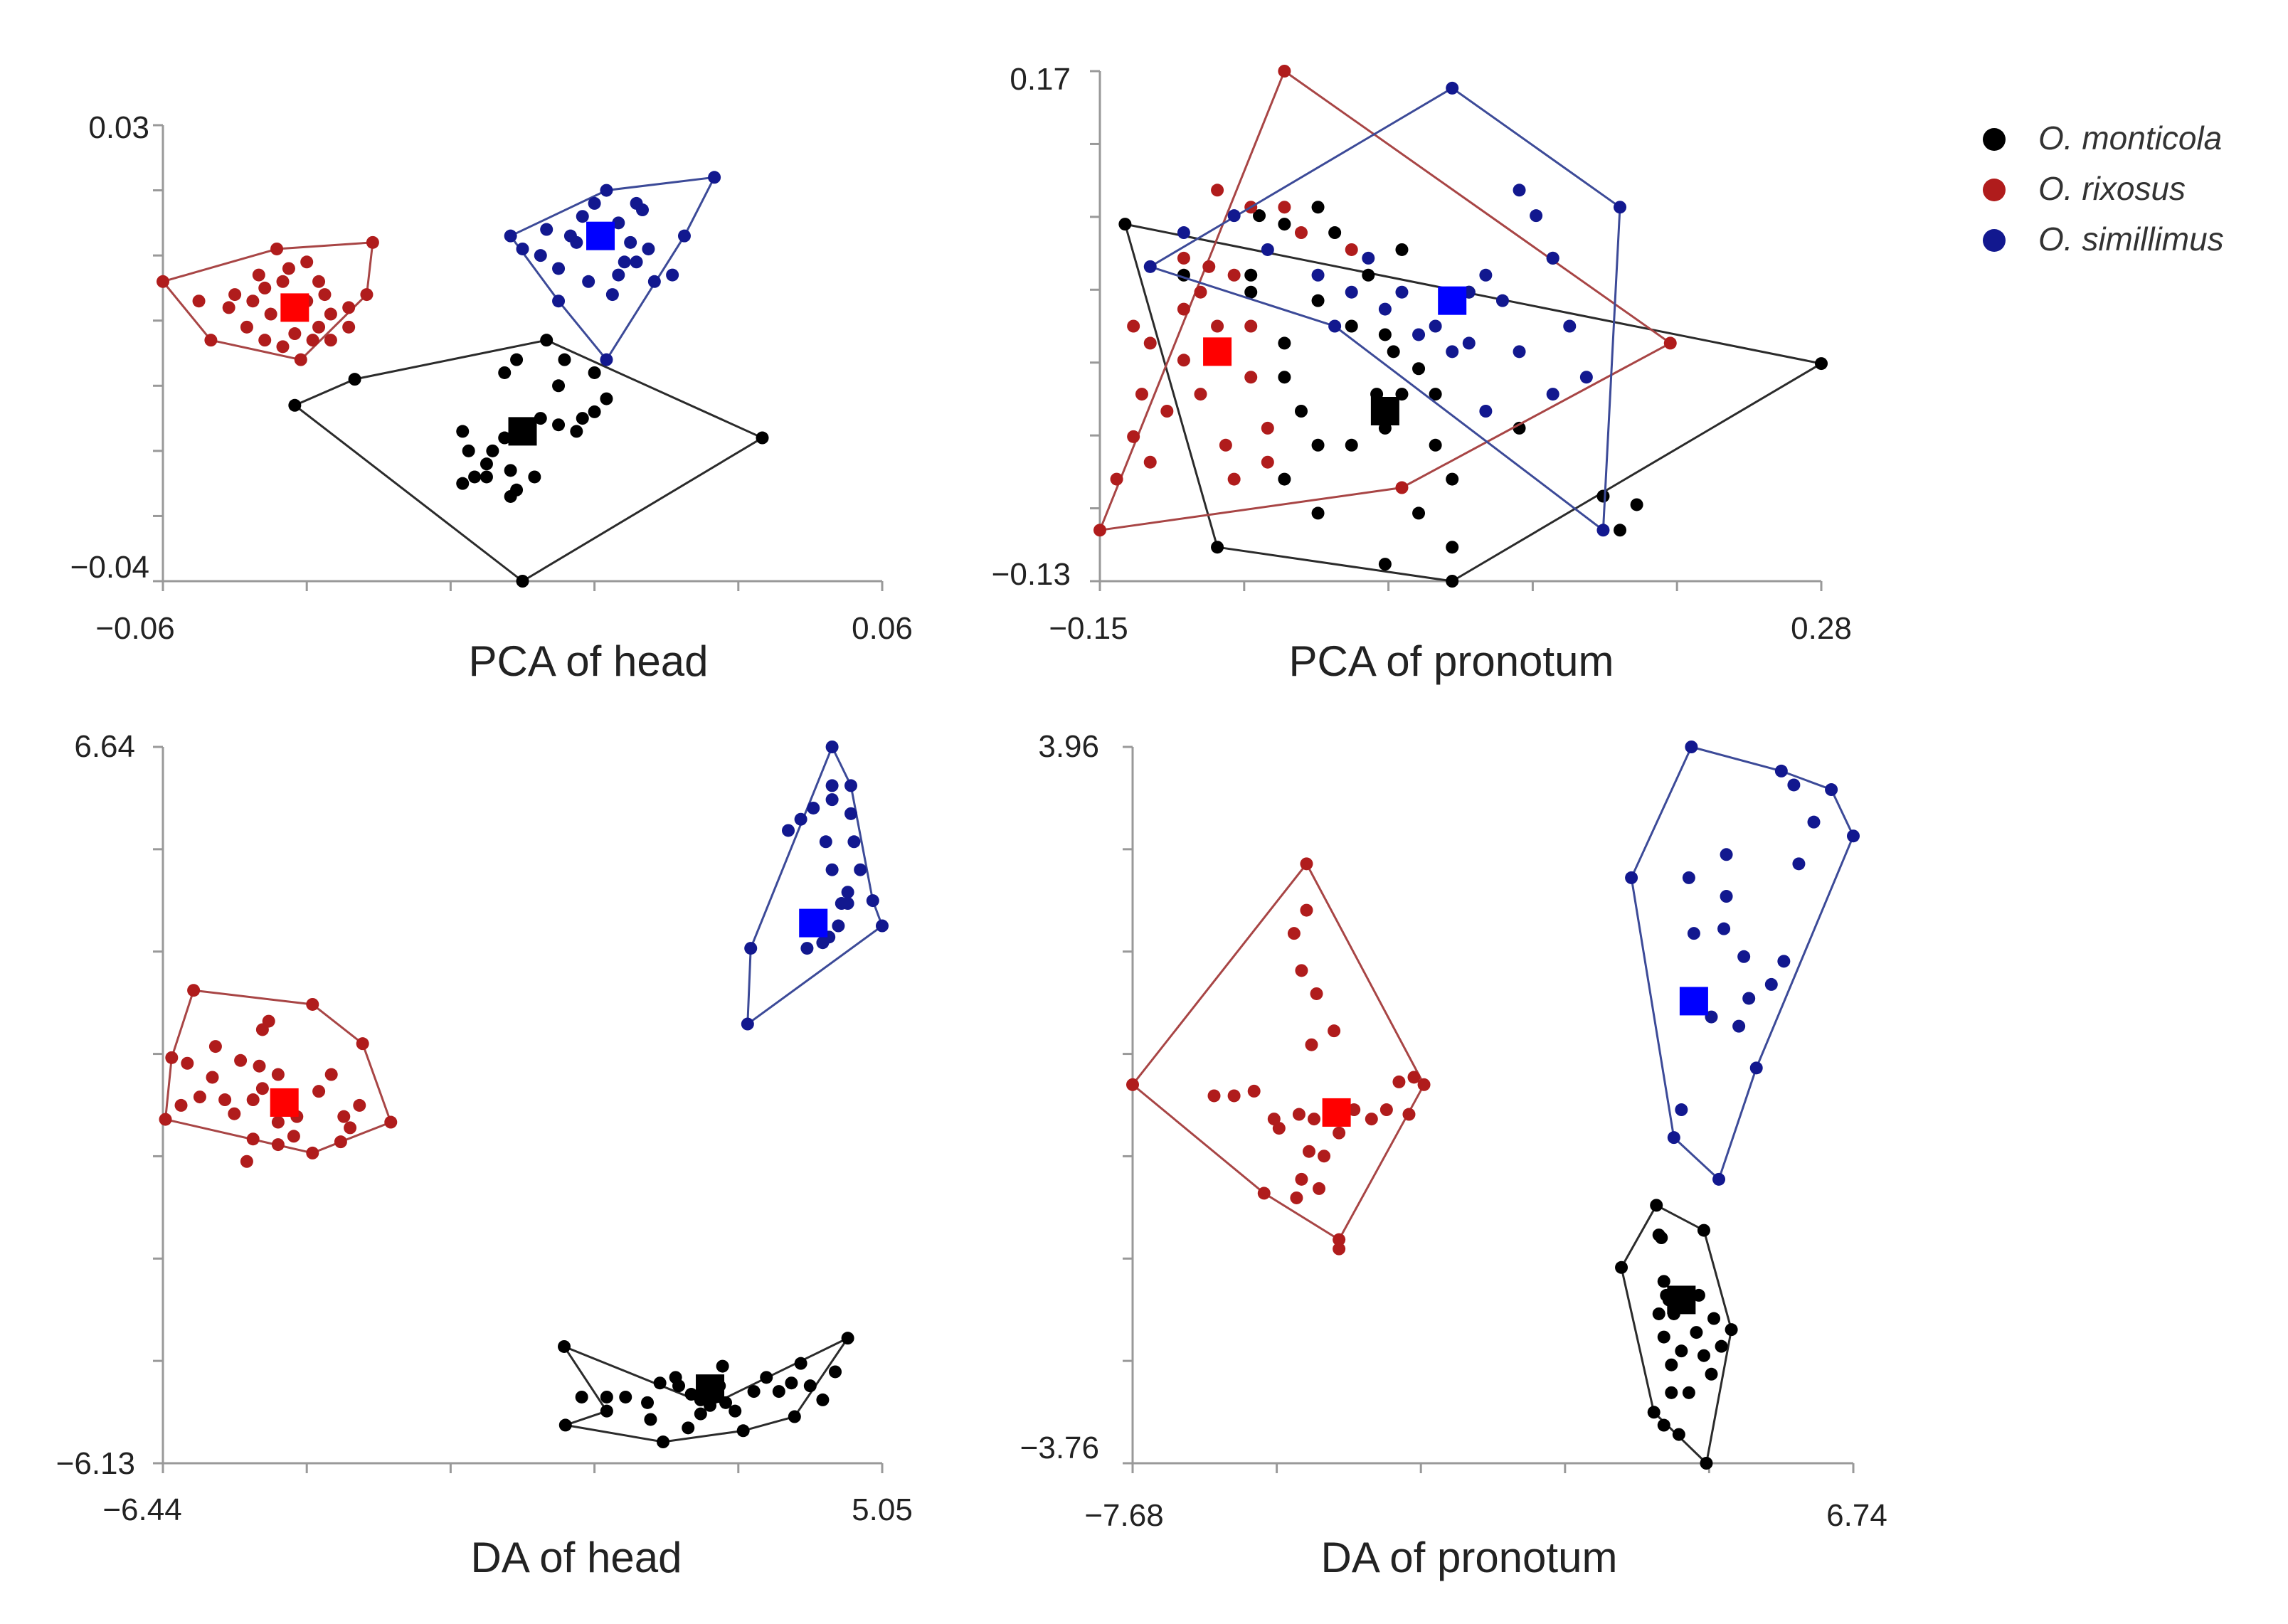 The height and width of the screenshot is (1624, 2288). I want to click on y-min-tick-label: −6.13, so click(95, 1463).